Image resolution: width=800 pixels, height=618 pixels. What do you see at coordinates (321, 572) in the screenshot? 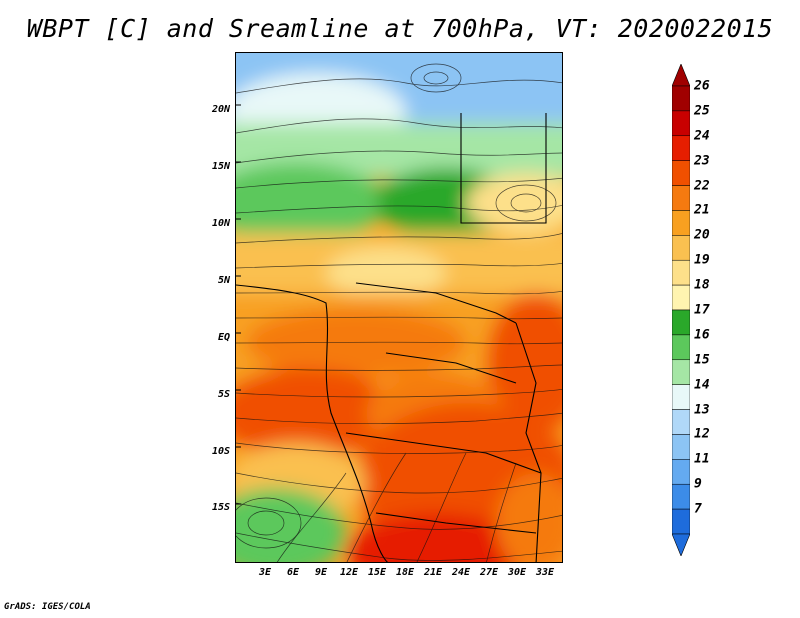
I see `lon-label-9e: 9E` at bounding box center [321, 572].